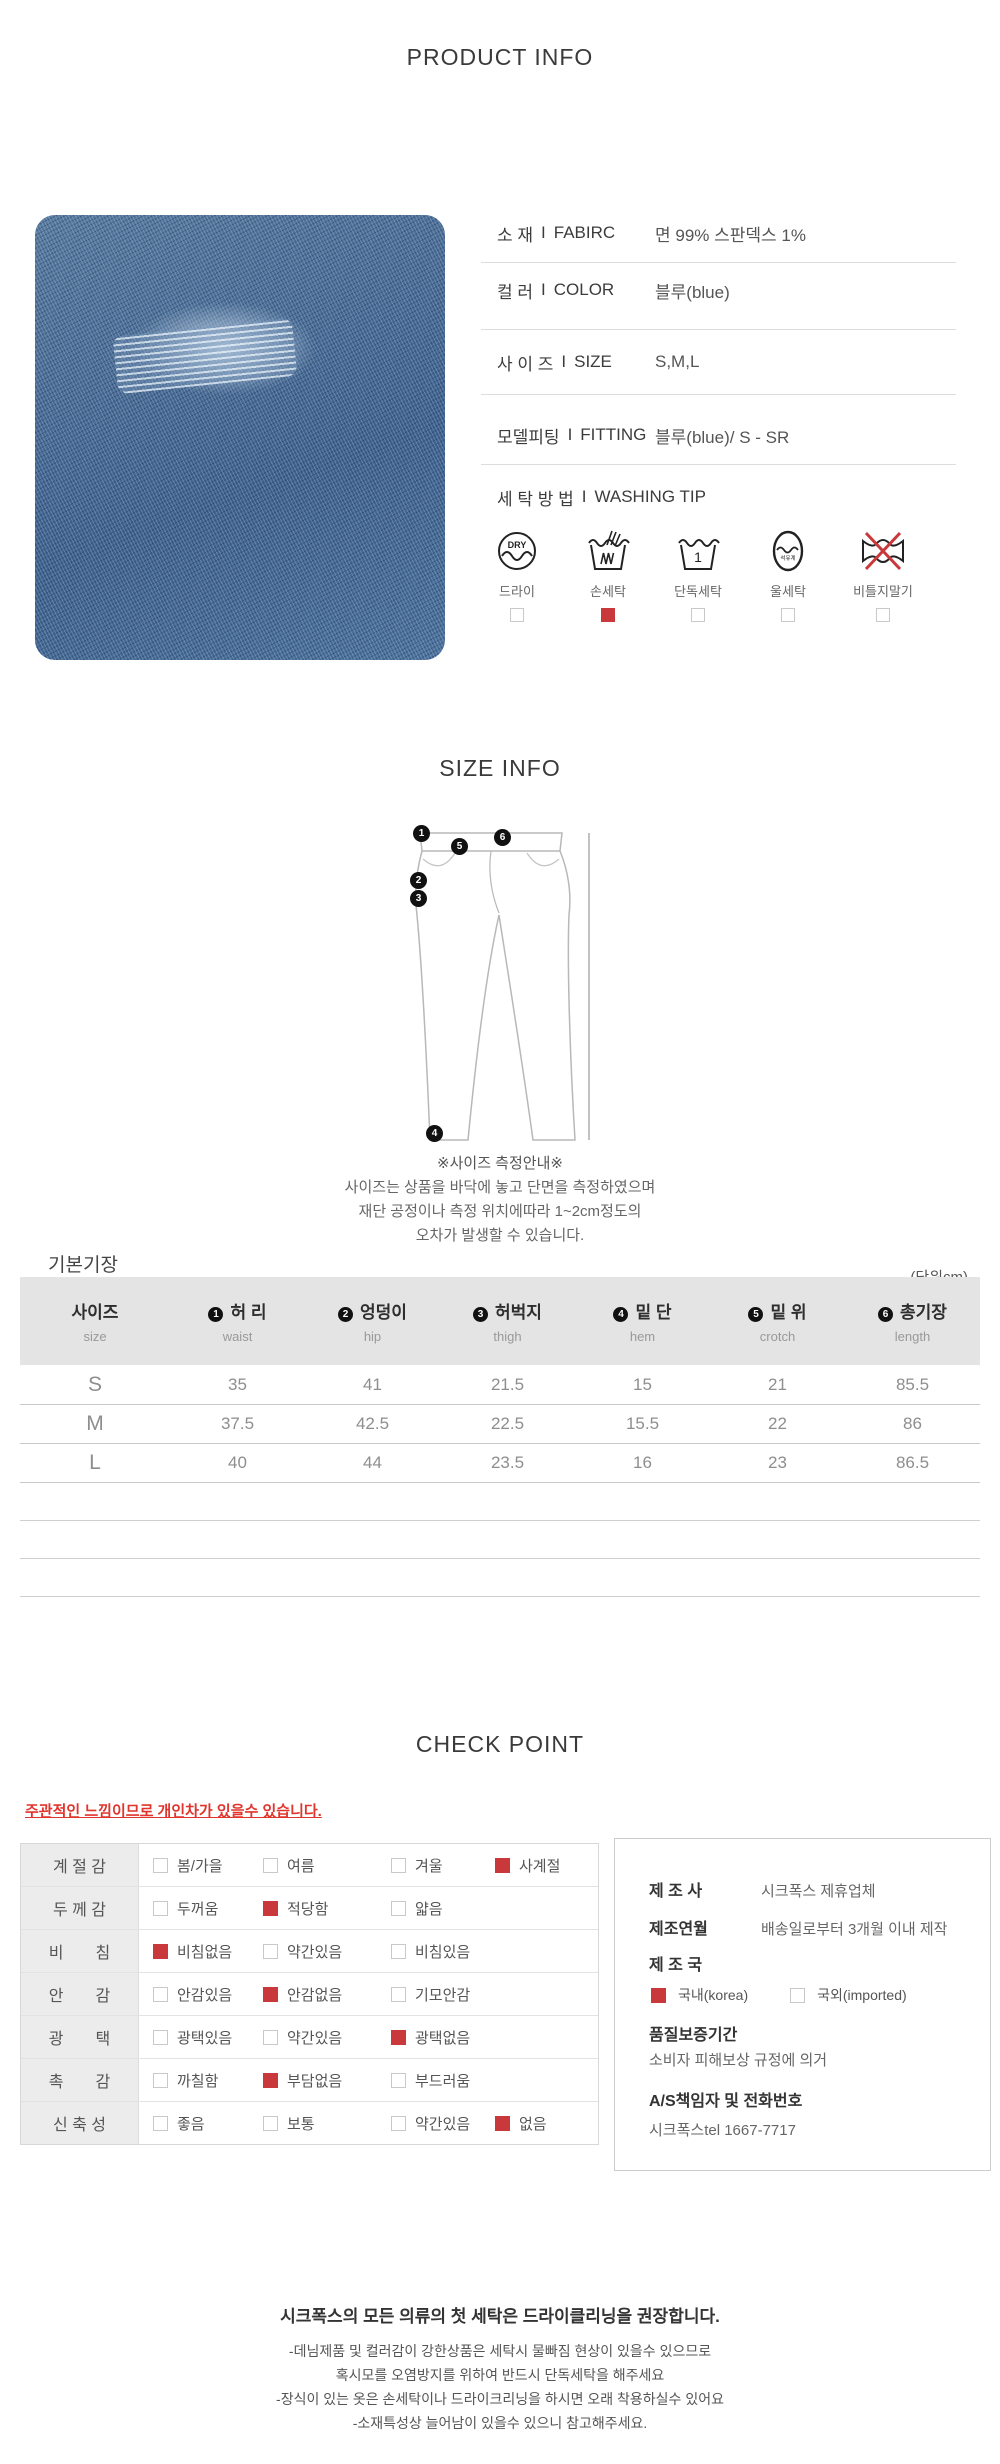  What do you see at coordinates (886, 1314) in the screenshot?
I see `number-badge: 6` at bounding box center [886, 1314].